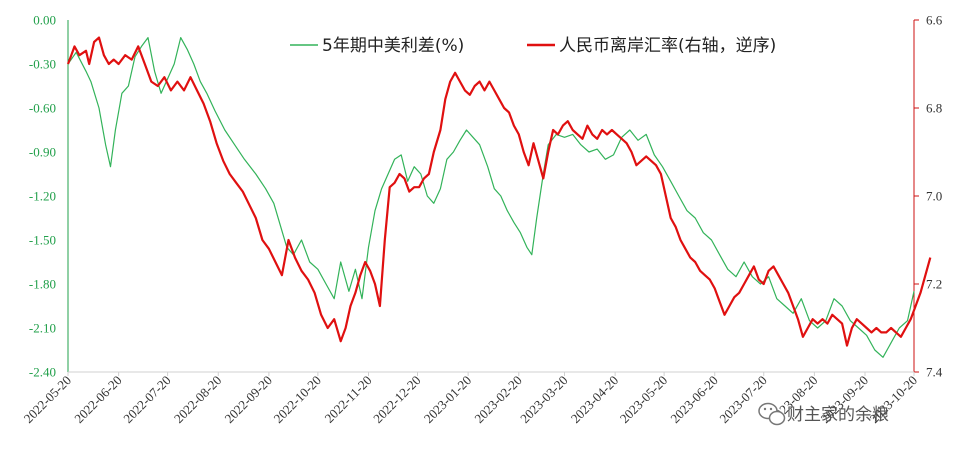 This screenshot has height=456, width=960. I want to click on watermark: 财主家的余粮, so click(823, 414).